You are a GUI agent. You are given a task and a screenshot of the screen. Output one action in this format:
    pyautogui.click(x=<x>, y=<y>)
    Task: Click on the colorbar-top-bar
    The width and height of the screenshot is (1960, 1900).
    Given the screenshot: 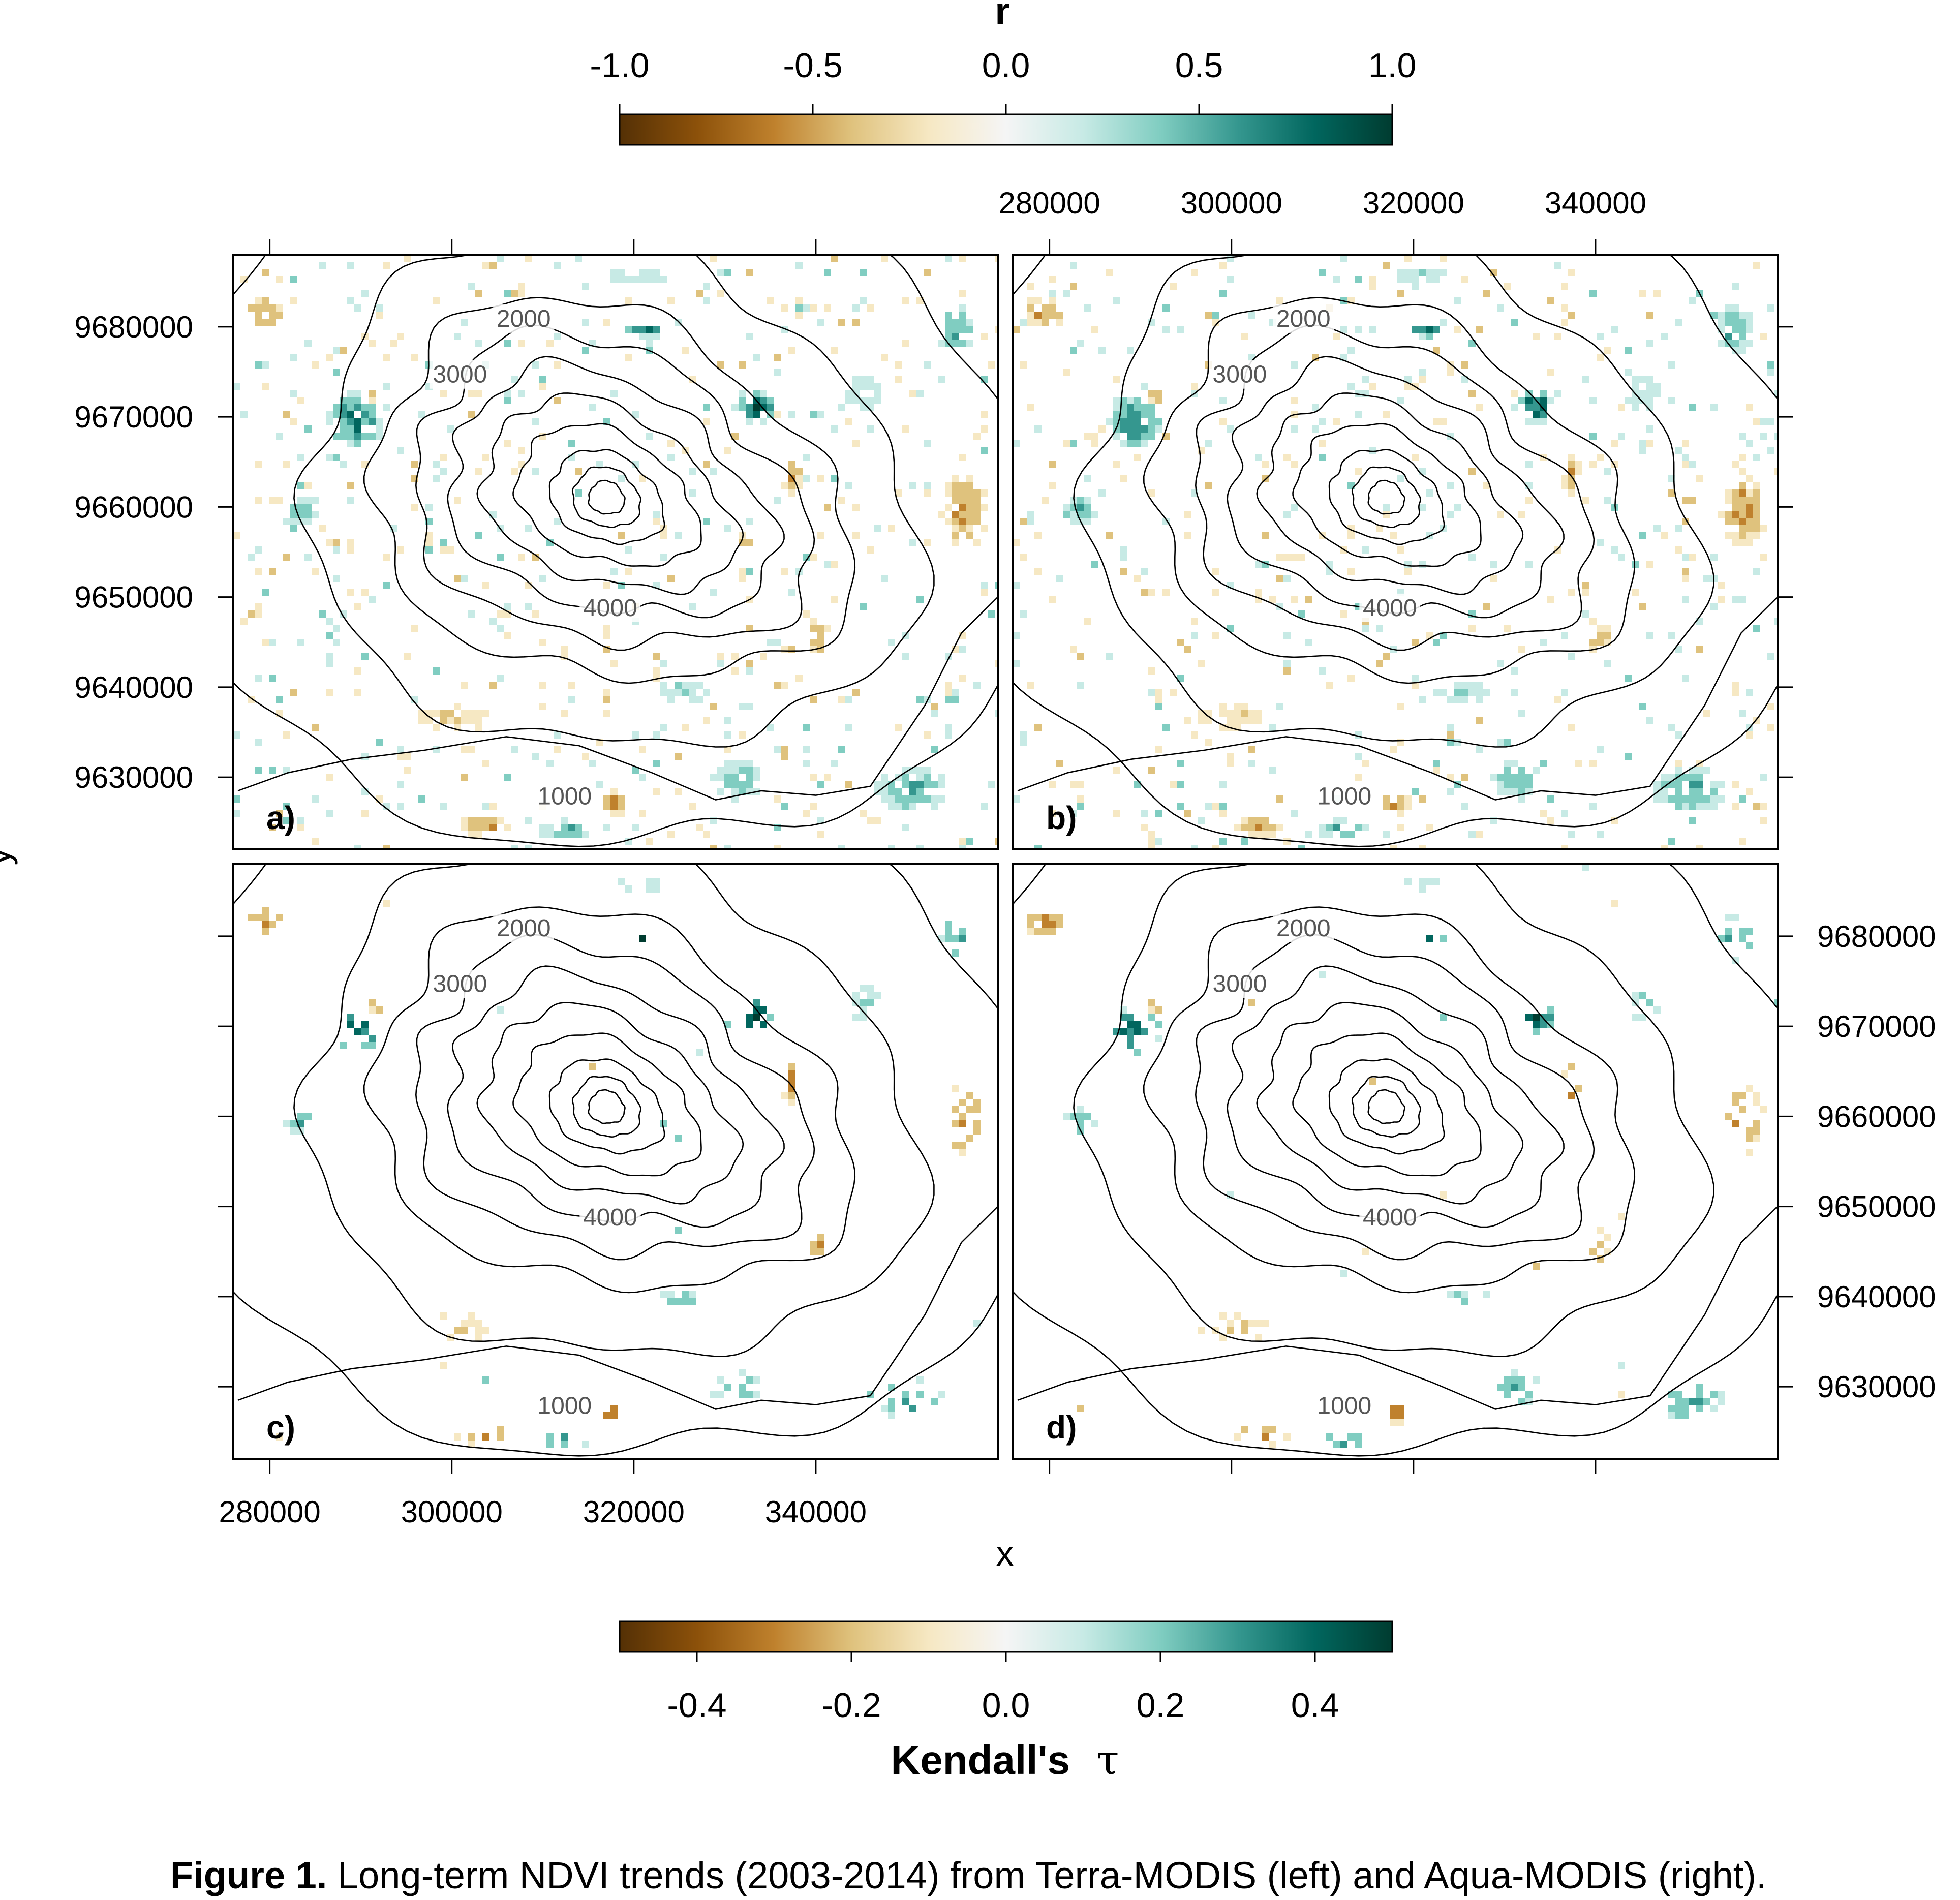 What is the action you would take?
    pyautogui.click(x=1006, y=129)
    